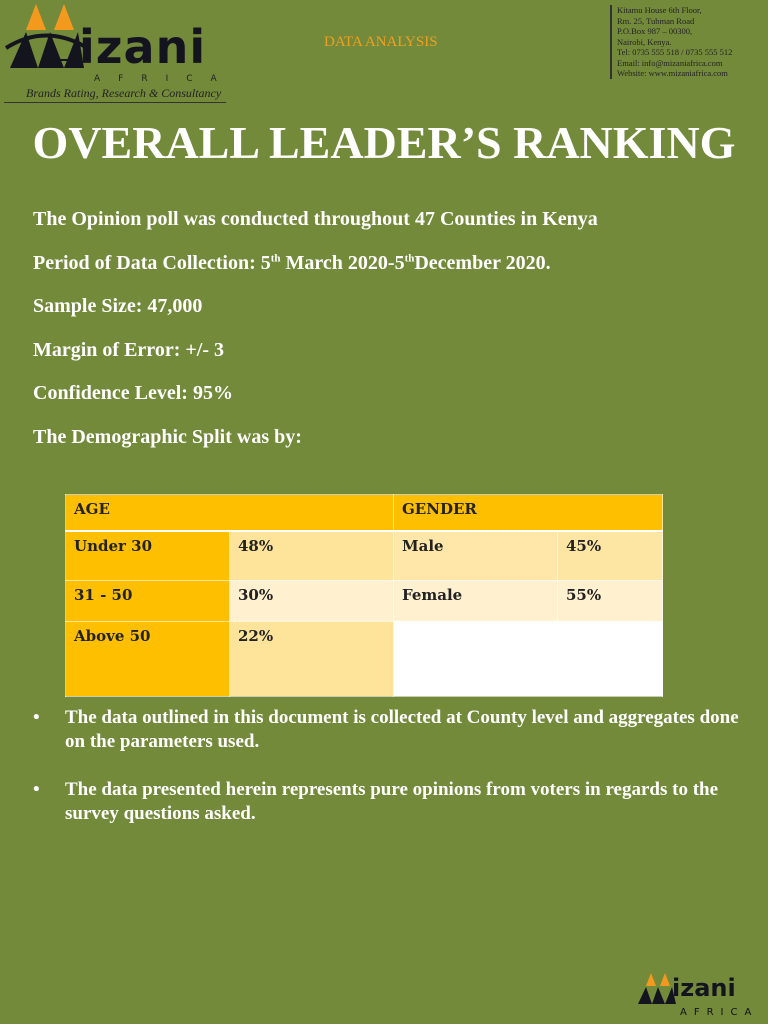  I want to click on age-value: 30%, so click(311, 600).